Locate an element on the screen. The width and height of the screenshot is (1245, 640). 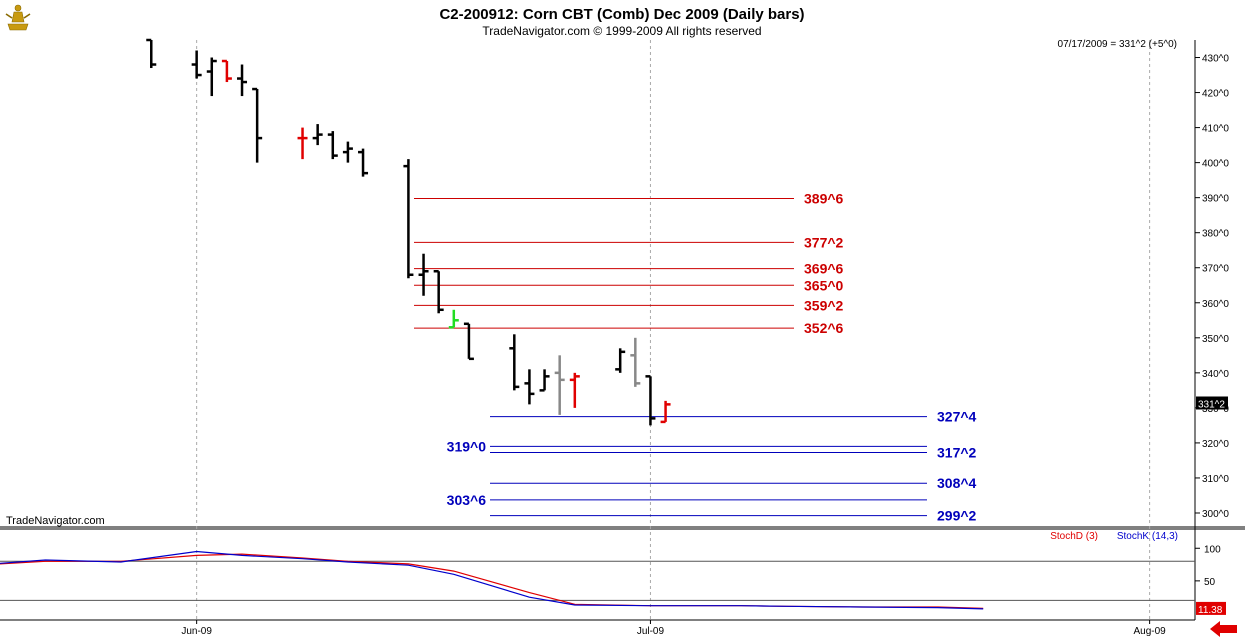
price-level-label: 317^2 is located at coordinates (957, 453).